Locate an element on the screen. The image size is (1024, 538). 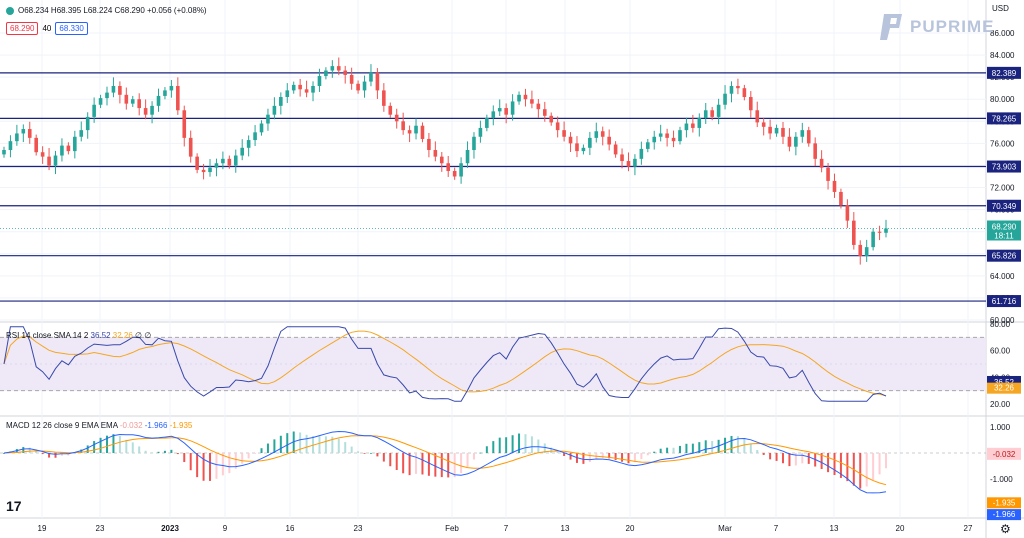
macd-tick-label: -1.000 is located at coordinates (1001, 479).